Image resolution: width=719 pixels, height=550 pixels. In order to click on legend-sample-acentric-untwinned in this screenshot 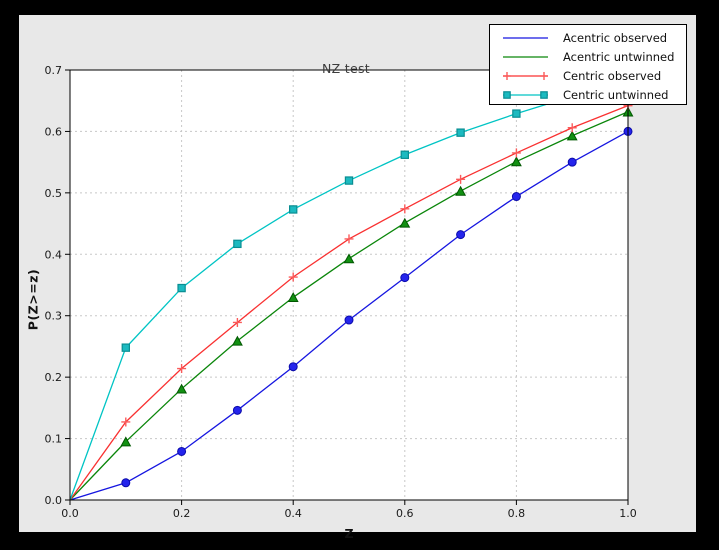, I will do `click(525, 56)`.